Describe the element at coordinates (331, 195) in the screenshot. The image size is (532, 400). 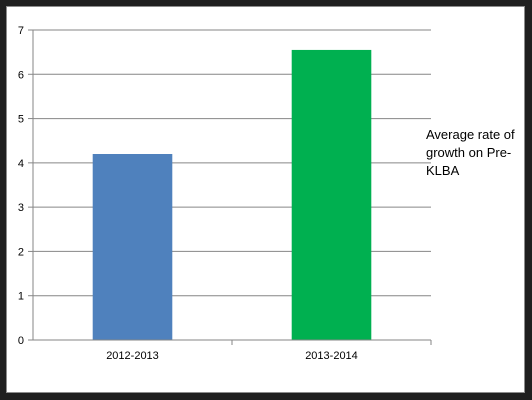
I see `bar-2013-2014` at that location.